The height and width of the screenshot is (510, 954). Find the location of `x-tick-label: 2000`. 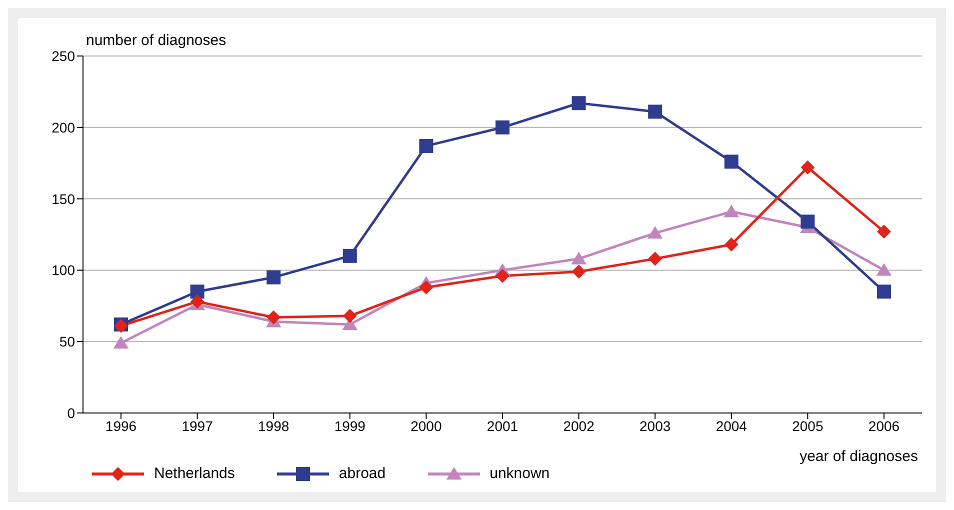

x-tick-label: 2000 is located at coordinates (426, 426).